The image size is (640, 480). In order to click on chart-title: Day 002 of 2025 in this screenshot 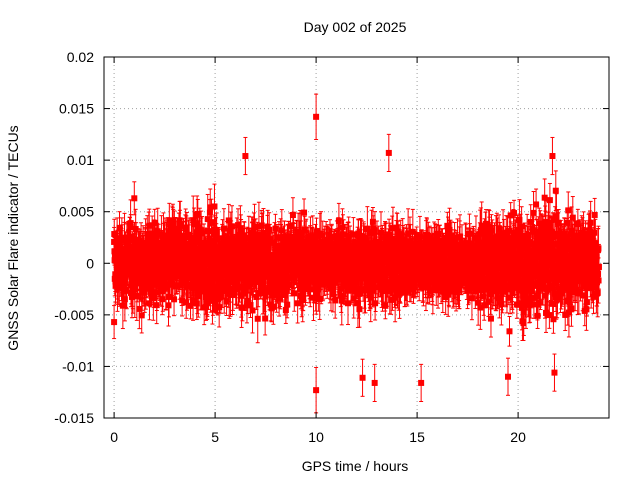, I will do `click(355, 27)`.